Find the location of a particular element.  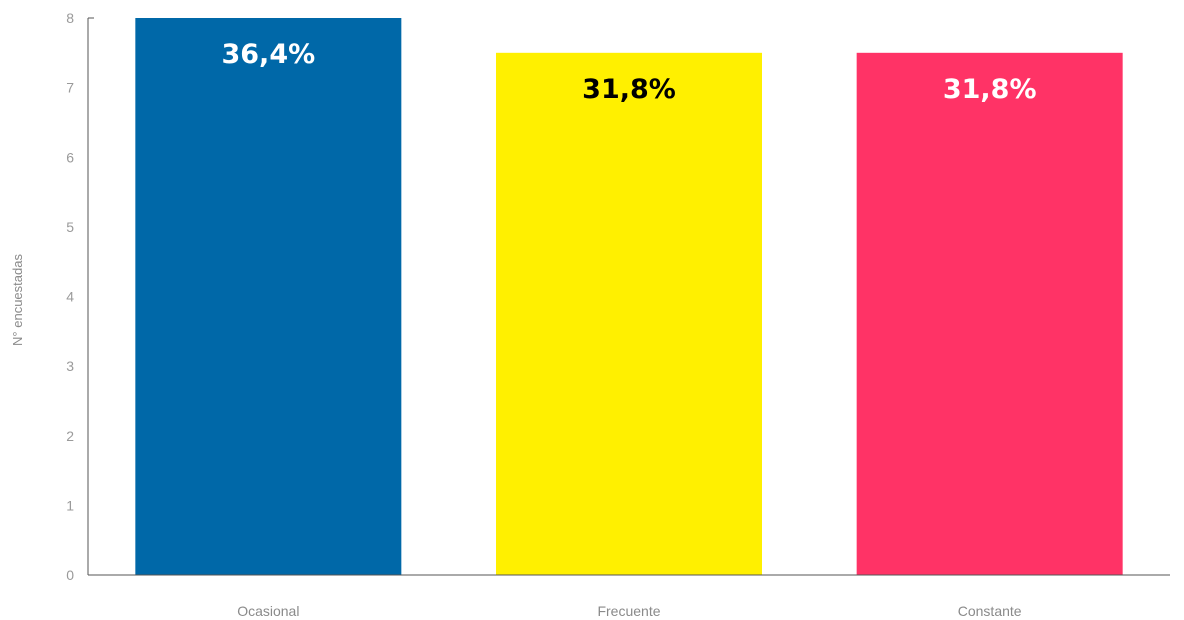

y-tick-label: 1 is located at coordinates (70, 505).